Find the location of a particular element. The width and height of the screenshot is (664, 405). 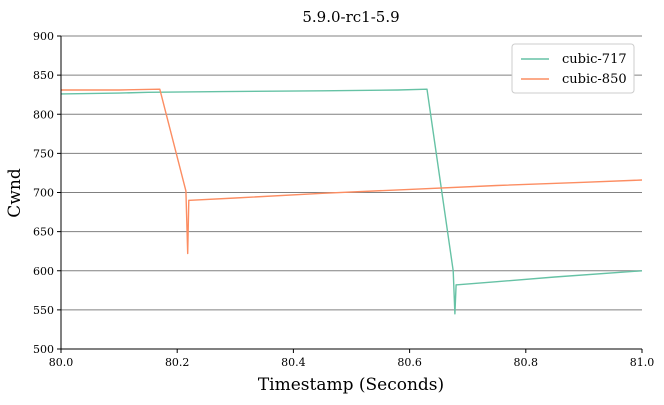

legend: cubic-717 cubic-850 is located at coordinates (573, 68).